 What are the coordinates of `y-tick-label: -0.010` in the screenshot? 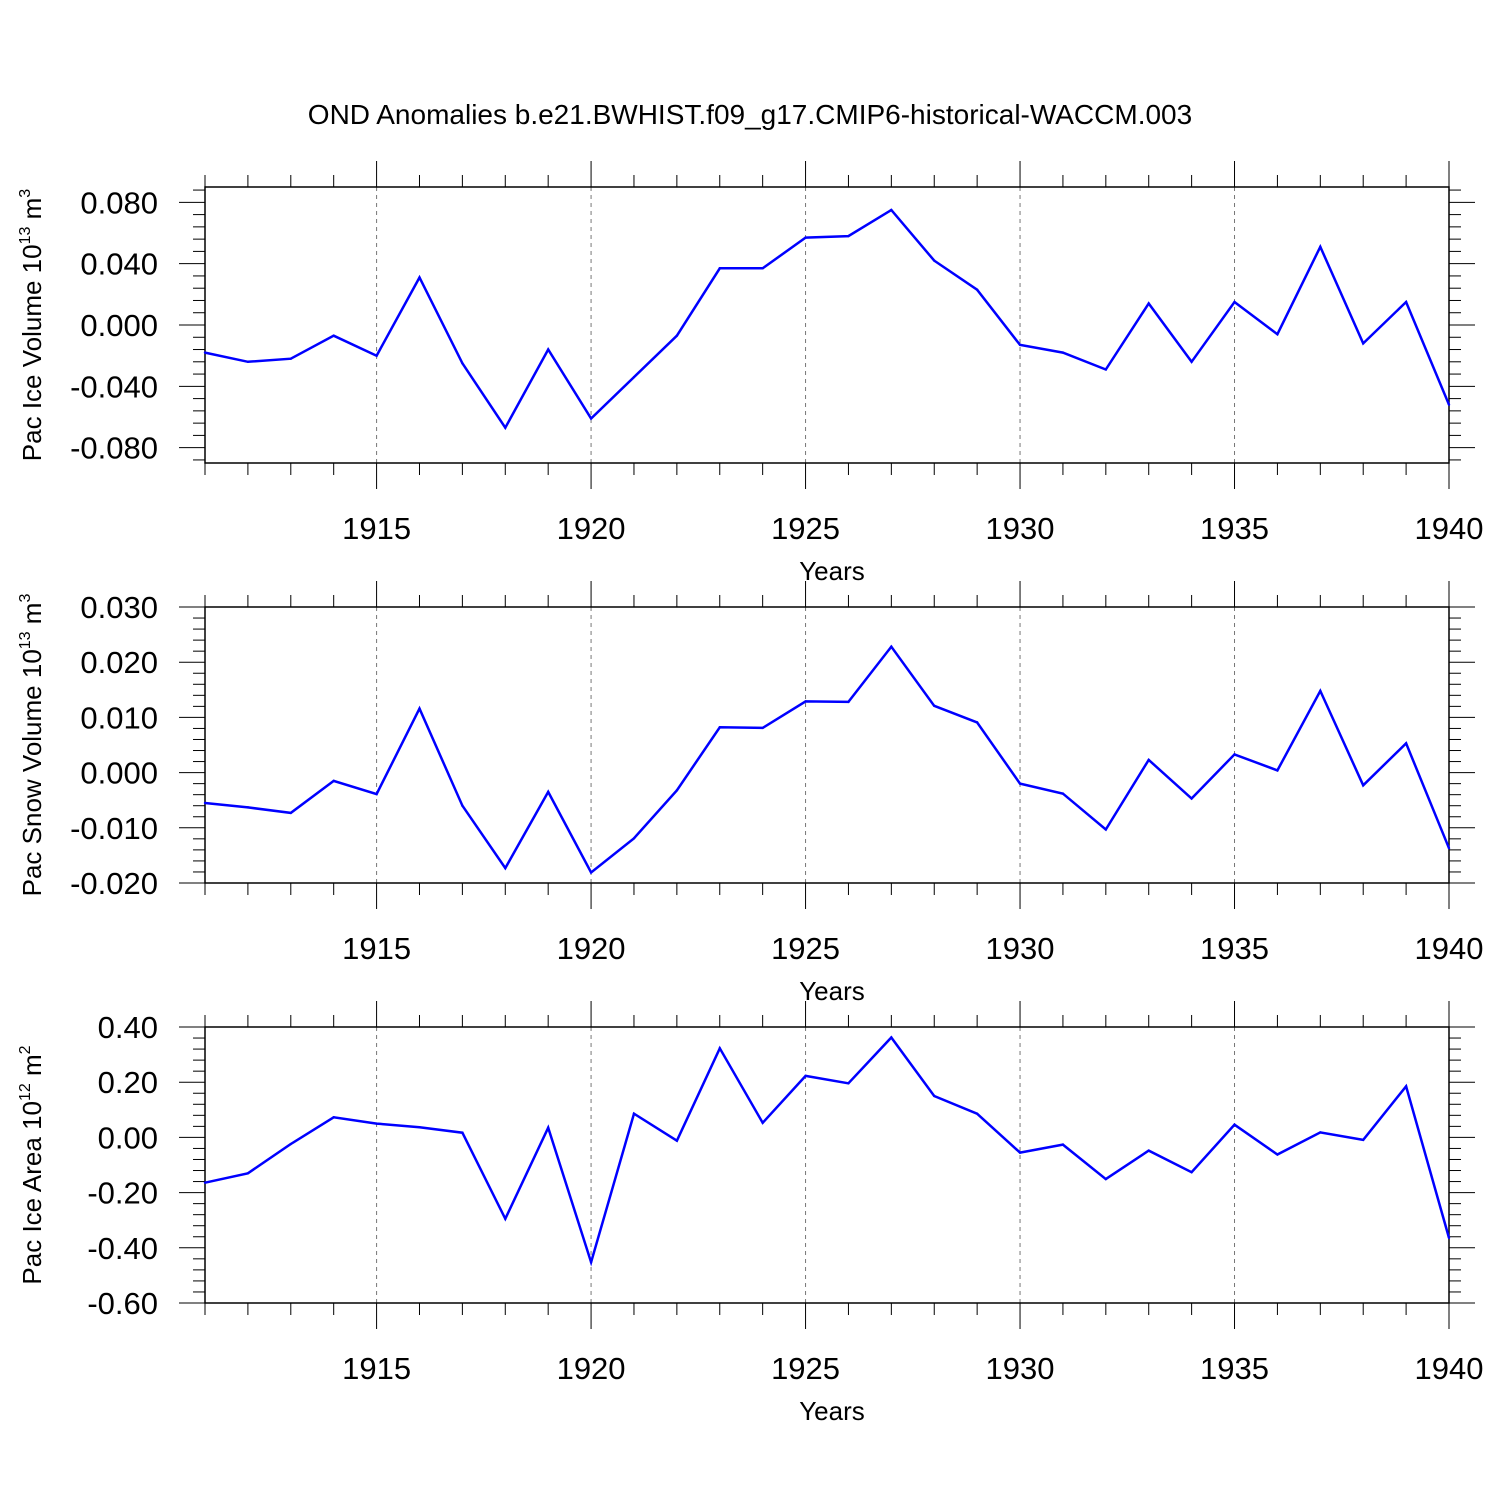 It's located at (114, 828).